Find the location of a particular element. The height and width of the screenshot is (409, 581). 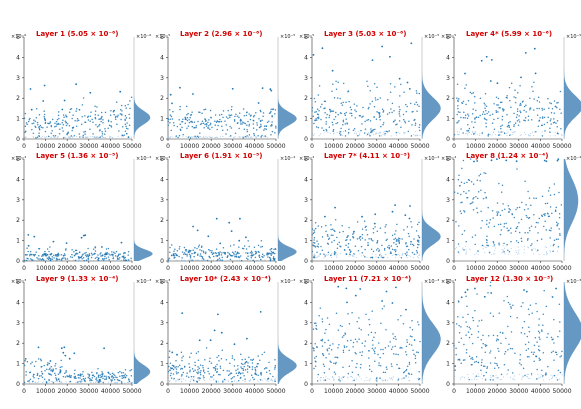

points is located at coordinates (508, 331).